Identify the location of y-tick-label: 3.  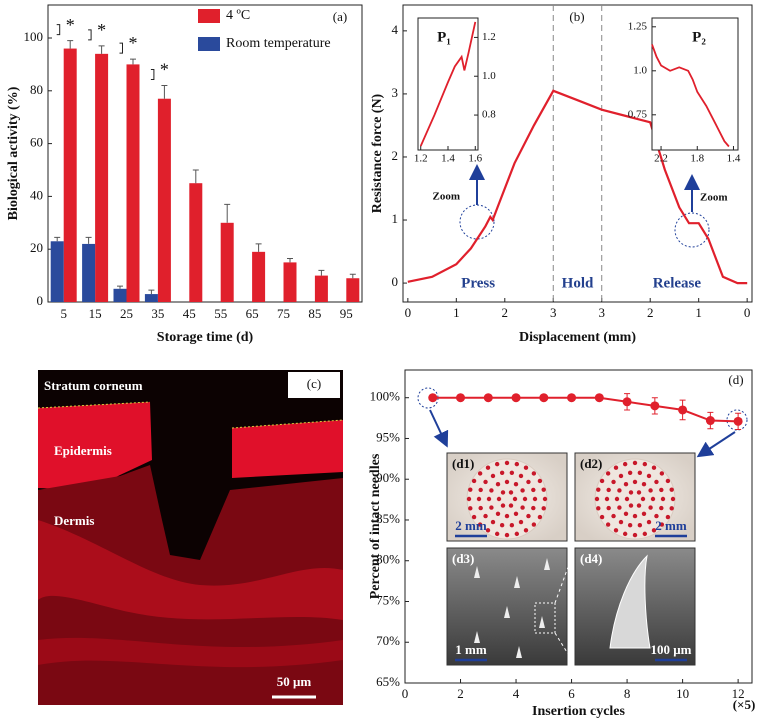
(395, 92).